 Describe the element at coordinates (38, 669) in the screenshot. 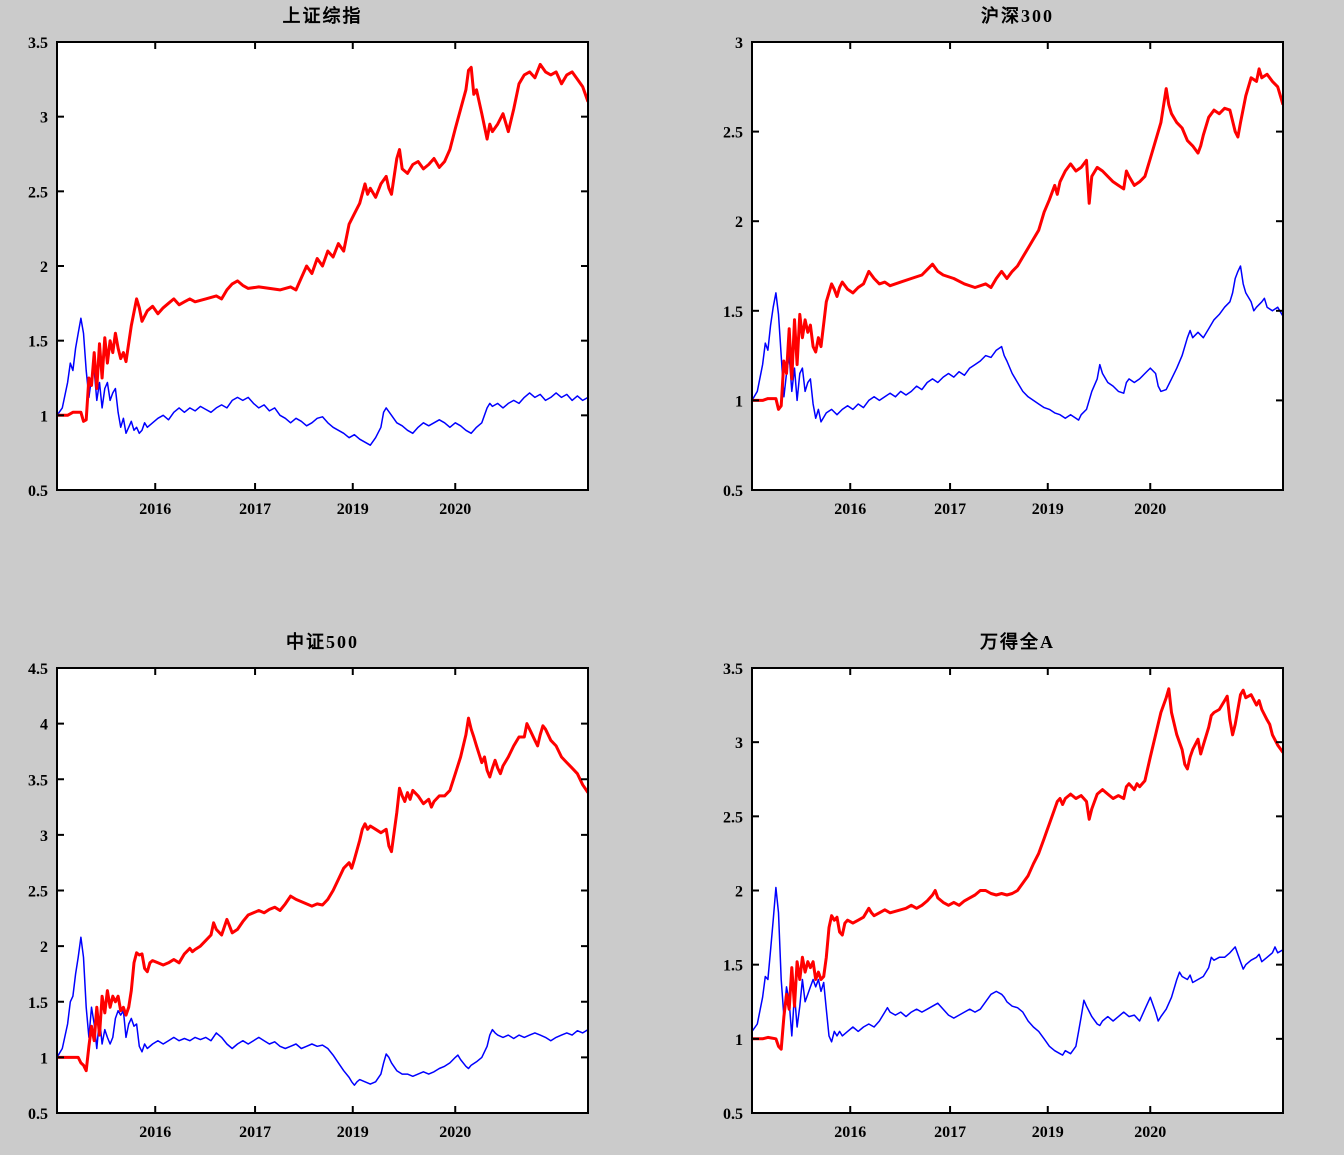

I see `y-tick-label: 4.5` at that location.